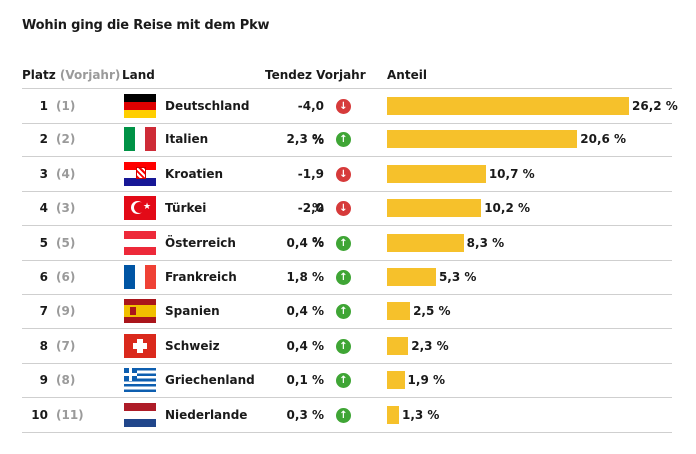 The image size is (696, 454). What do you see at coordinates (511, 173) in the screenshot?
I see `share-label: 10,7 %` at bounding box center [511, 173].